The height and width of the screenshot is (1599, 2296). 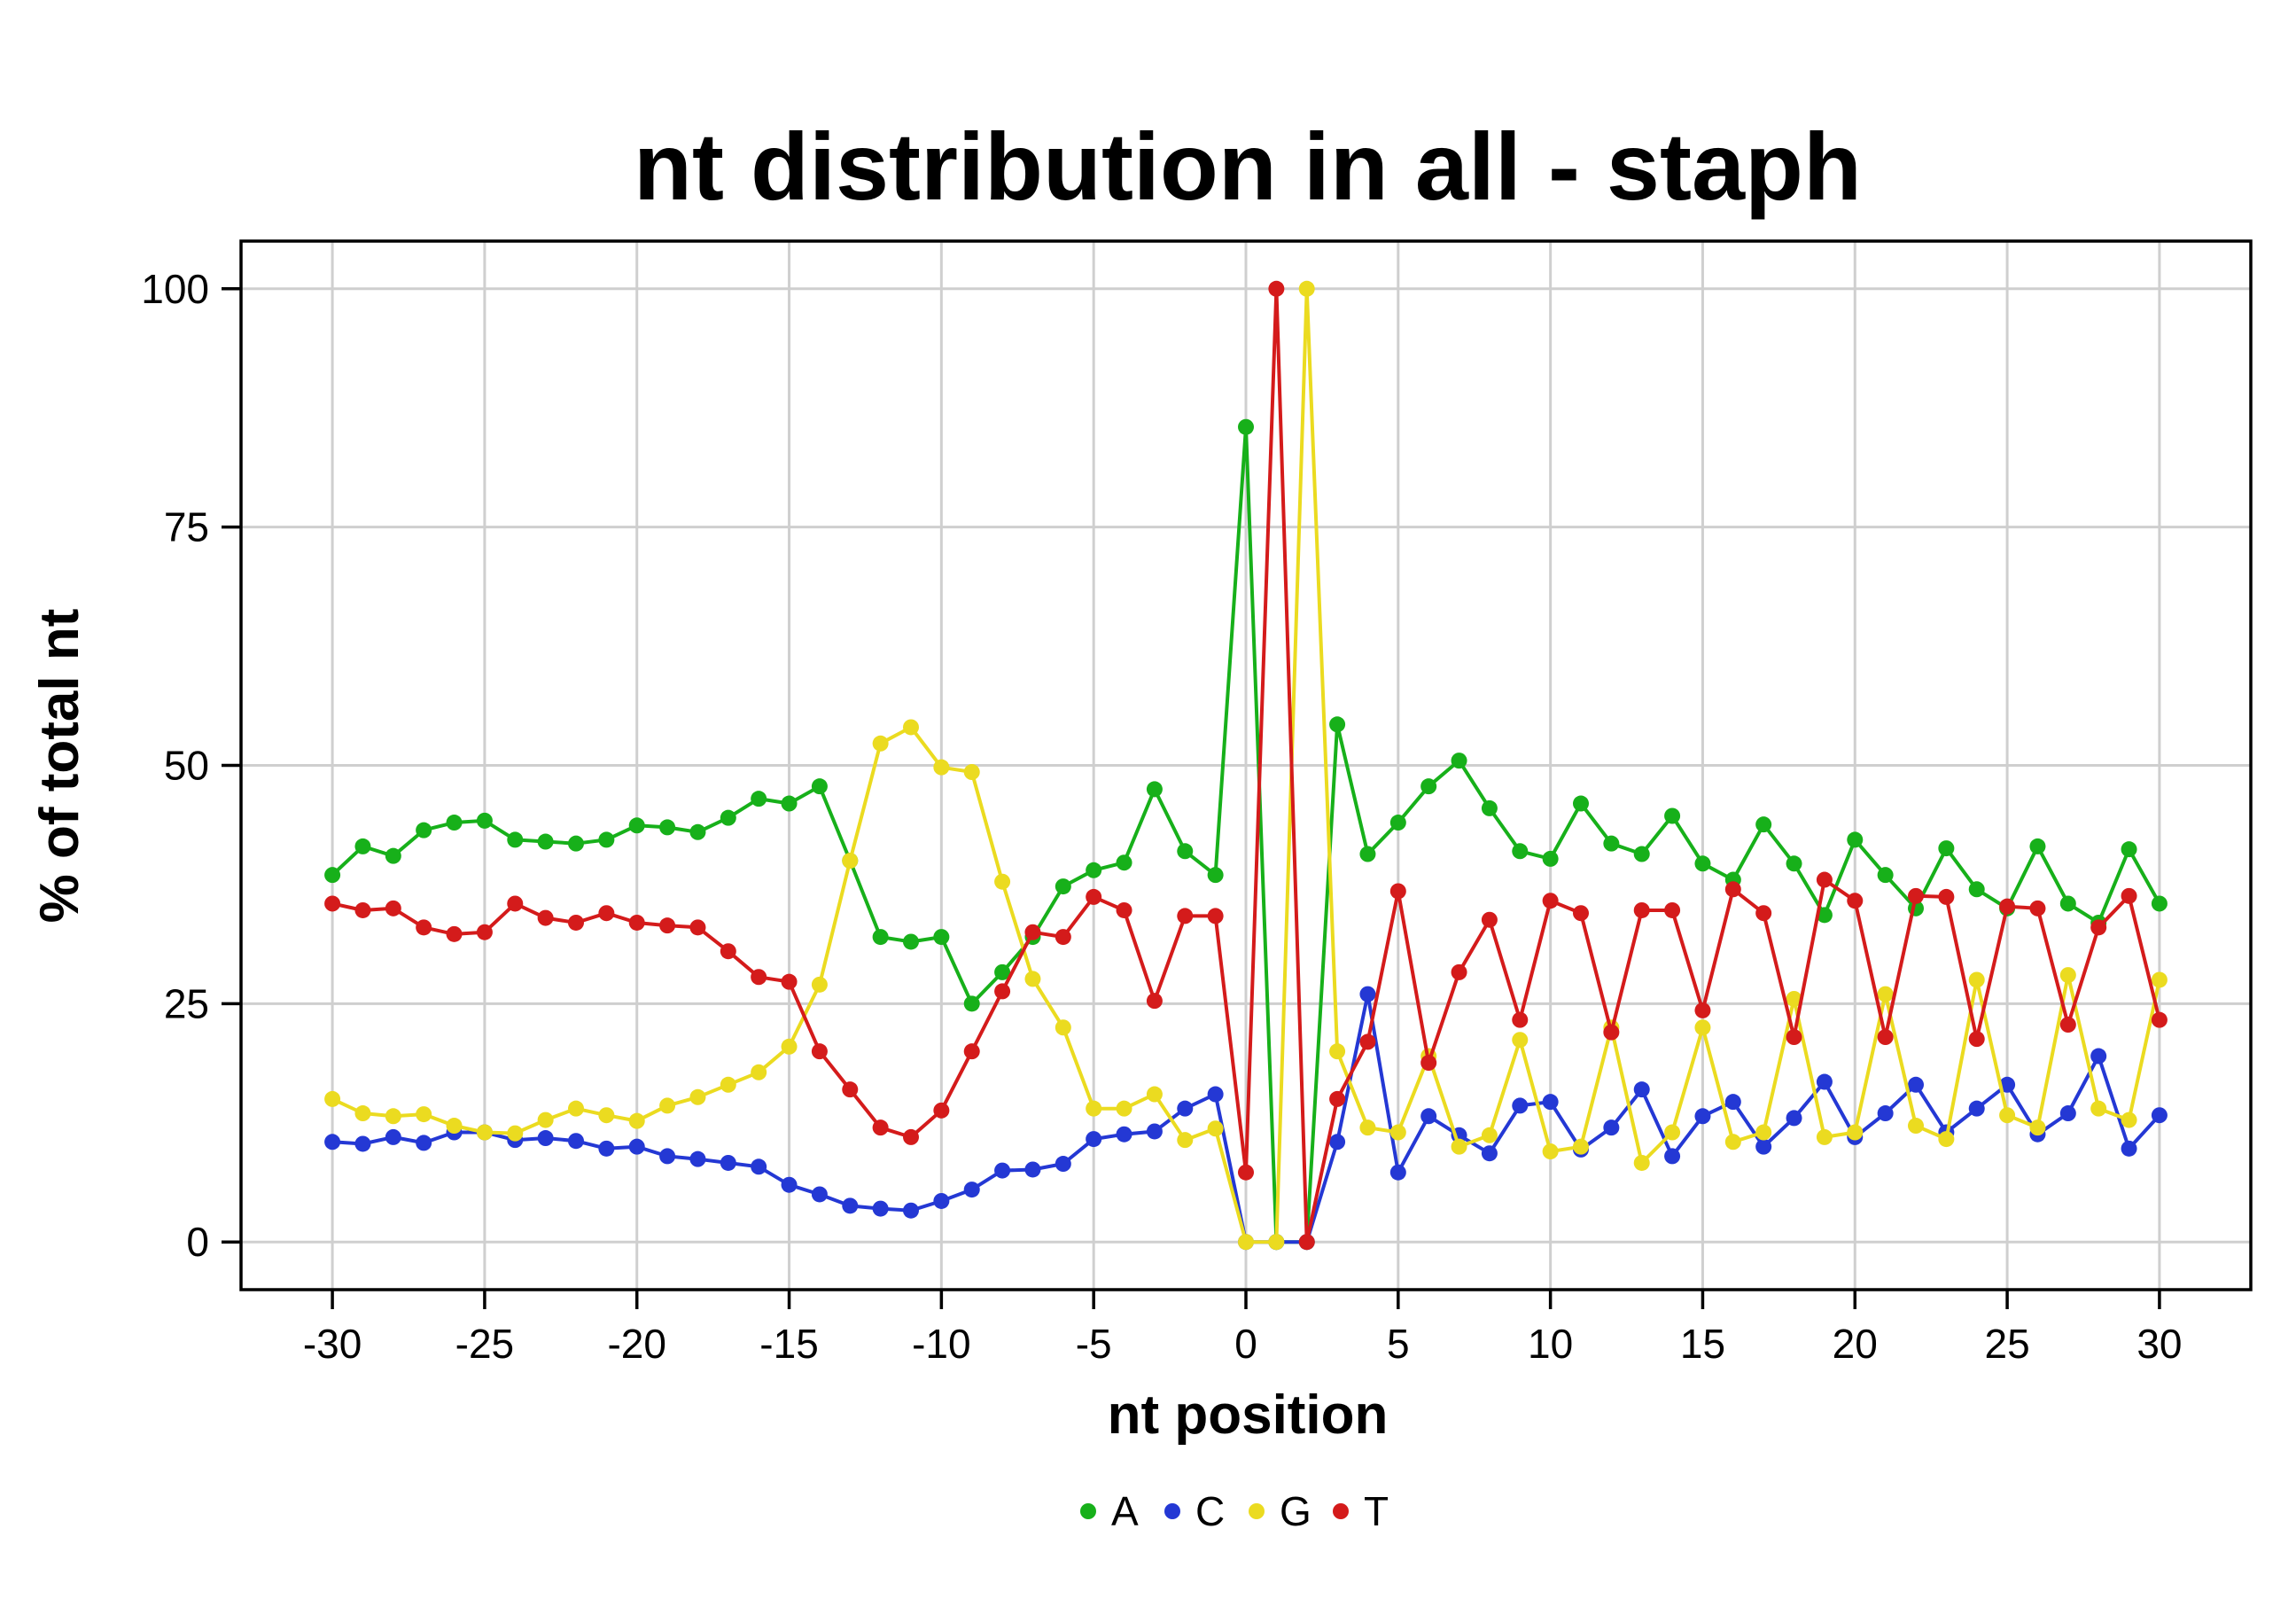 What do you see at coordinates (1088, 1511) in the screenshot?
I see `legend-marker-A` at bounding box center [1088, 1511].